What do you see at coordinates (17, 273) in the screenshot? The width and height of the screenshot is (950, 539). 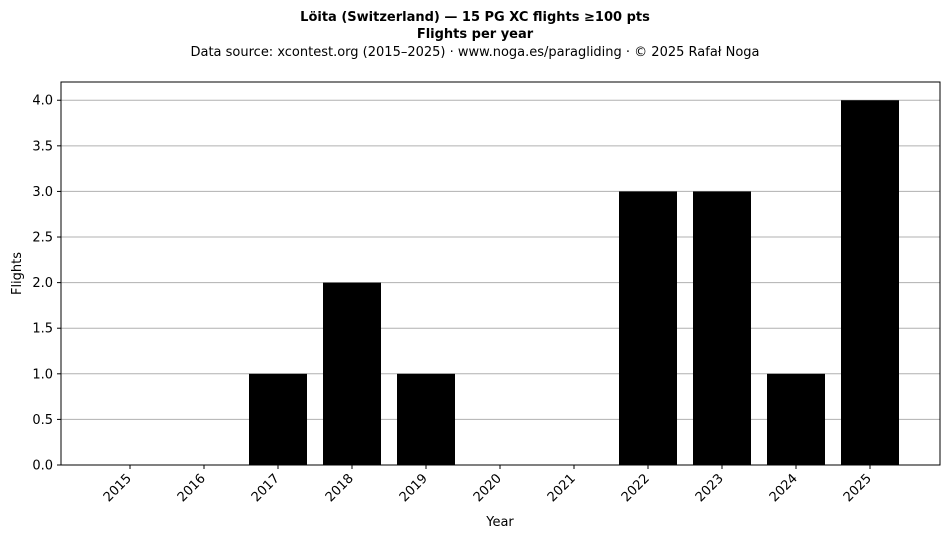 I see `y-axis-label: Flights` at bounding box center [17, 273].